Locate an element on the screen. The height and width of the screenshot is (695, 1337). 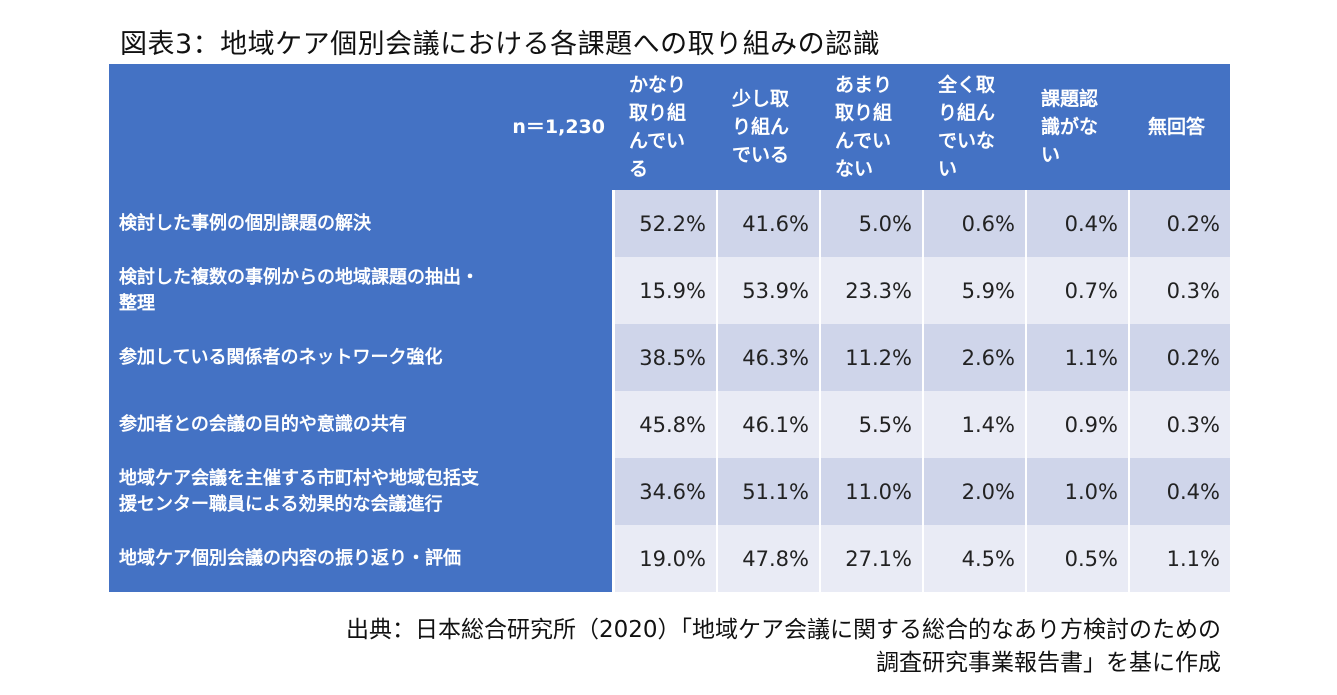
chart-title: 図表3：地域ケア個別会議における各課題への取り組みの認識 is located at coordinates (500, 44).